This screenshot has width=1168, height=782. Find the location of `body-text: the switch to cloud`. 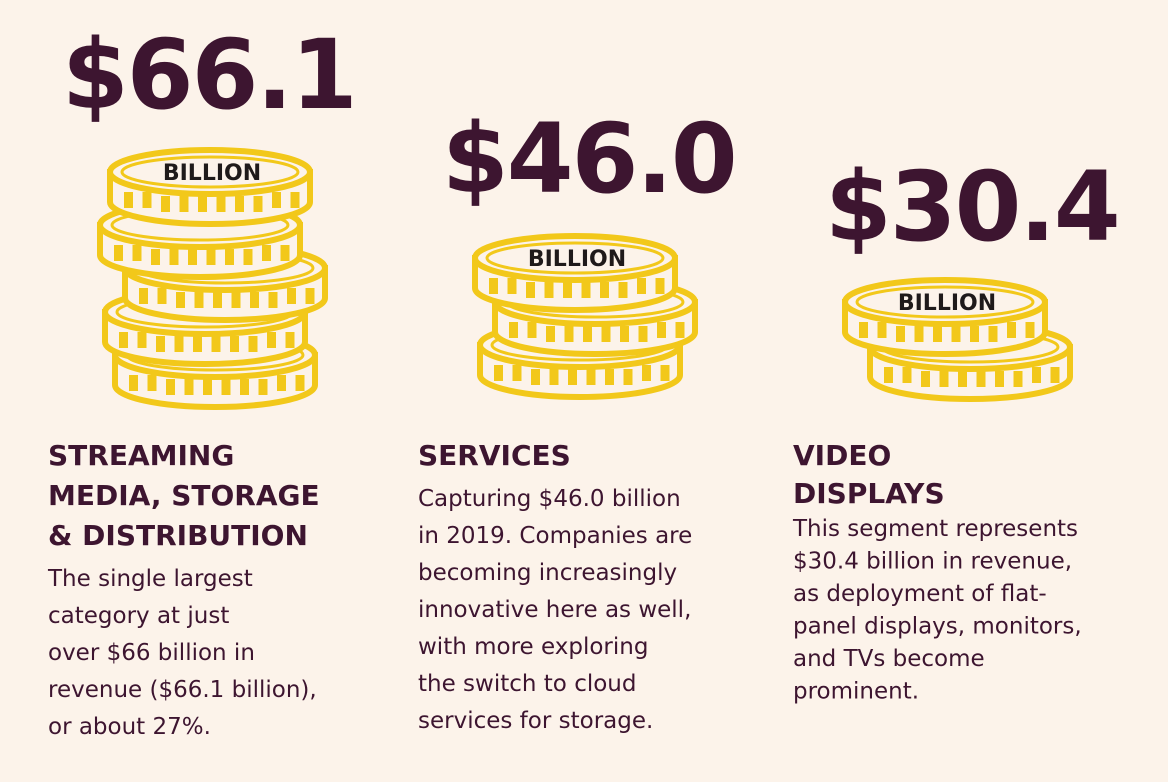

body-text: the switch to cloud is located at coordinates (527, 684).